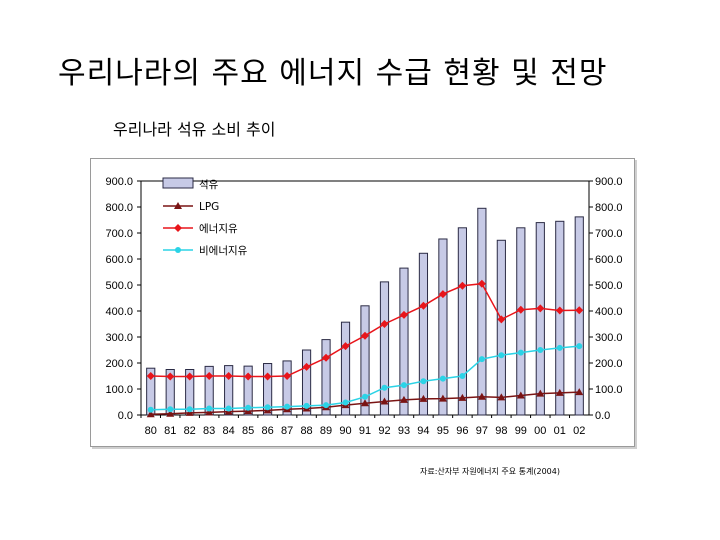 The width and height of the screenshot is (720, 540). I want to click on x-tick-label: 00, so click(540, 431).